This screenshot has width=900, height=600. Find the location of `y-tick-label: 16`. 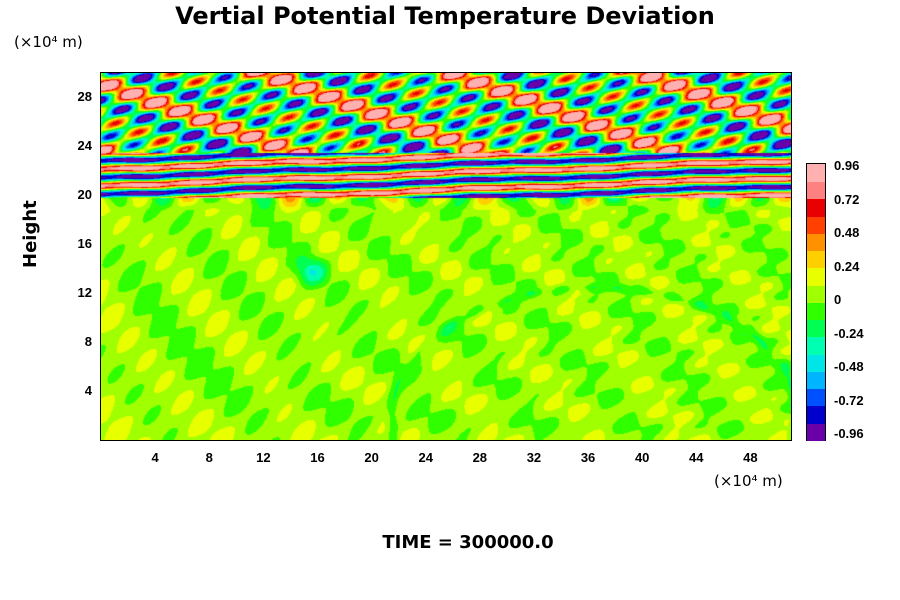

y-tick-label: 16 is located at coordinates (84, 244).